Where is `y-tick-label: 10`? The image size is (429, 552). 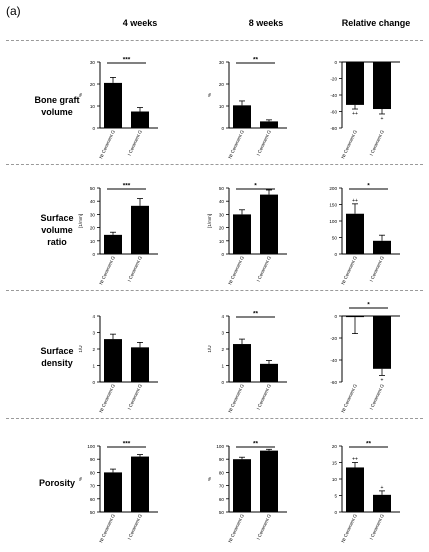 y-tick-label: 10 is located at coordinates (335, 479).